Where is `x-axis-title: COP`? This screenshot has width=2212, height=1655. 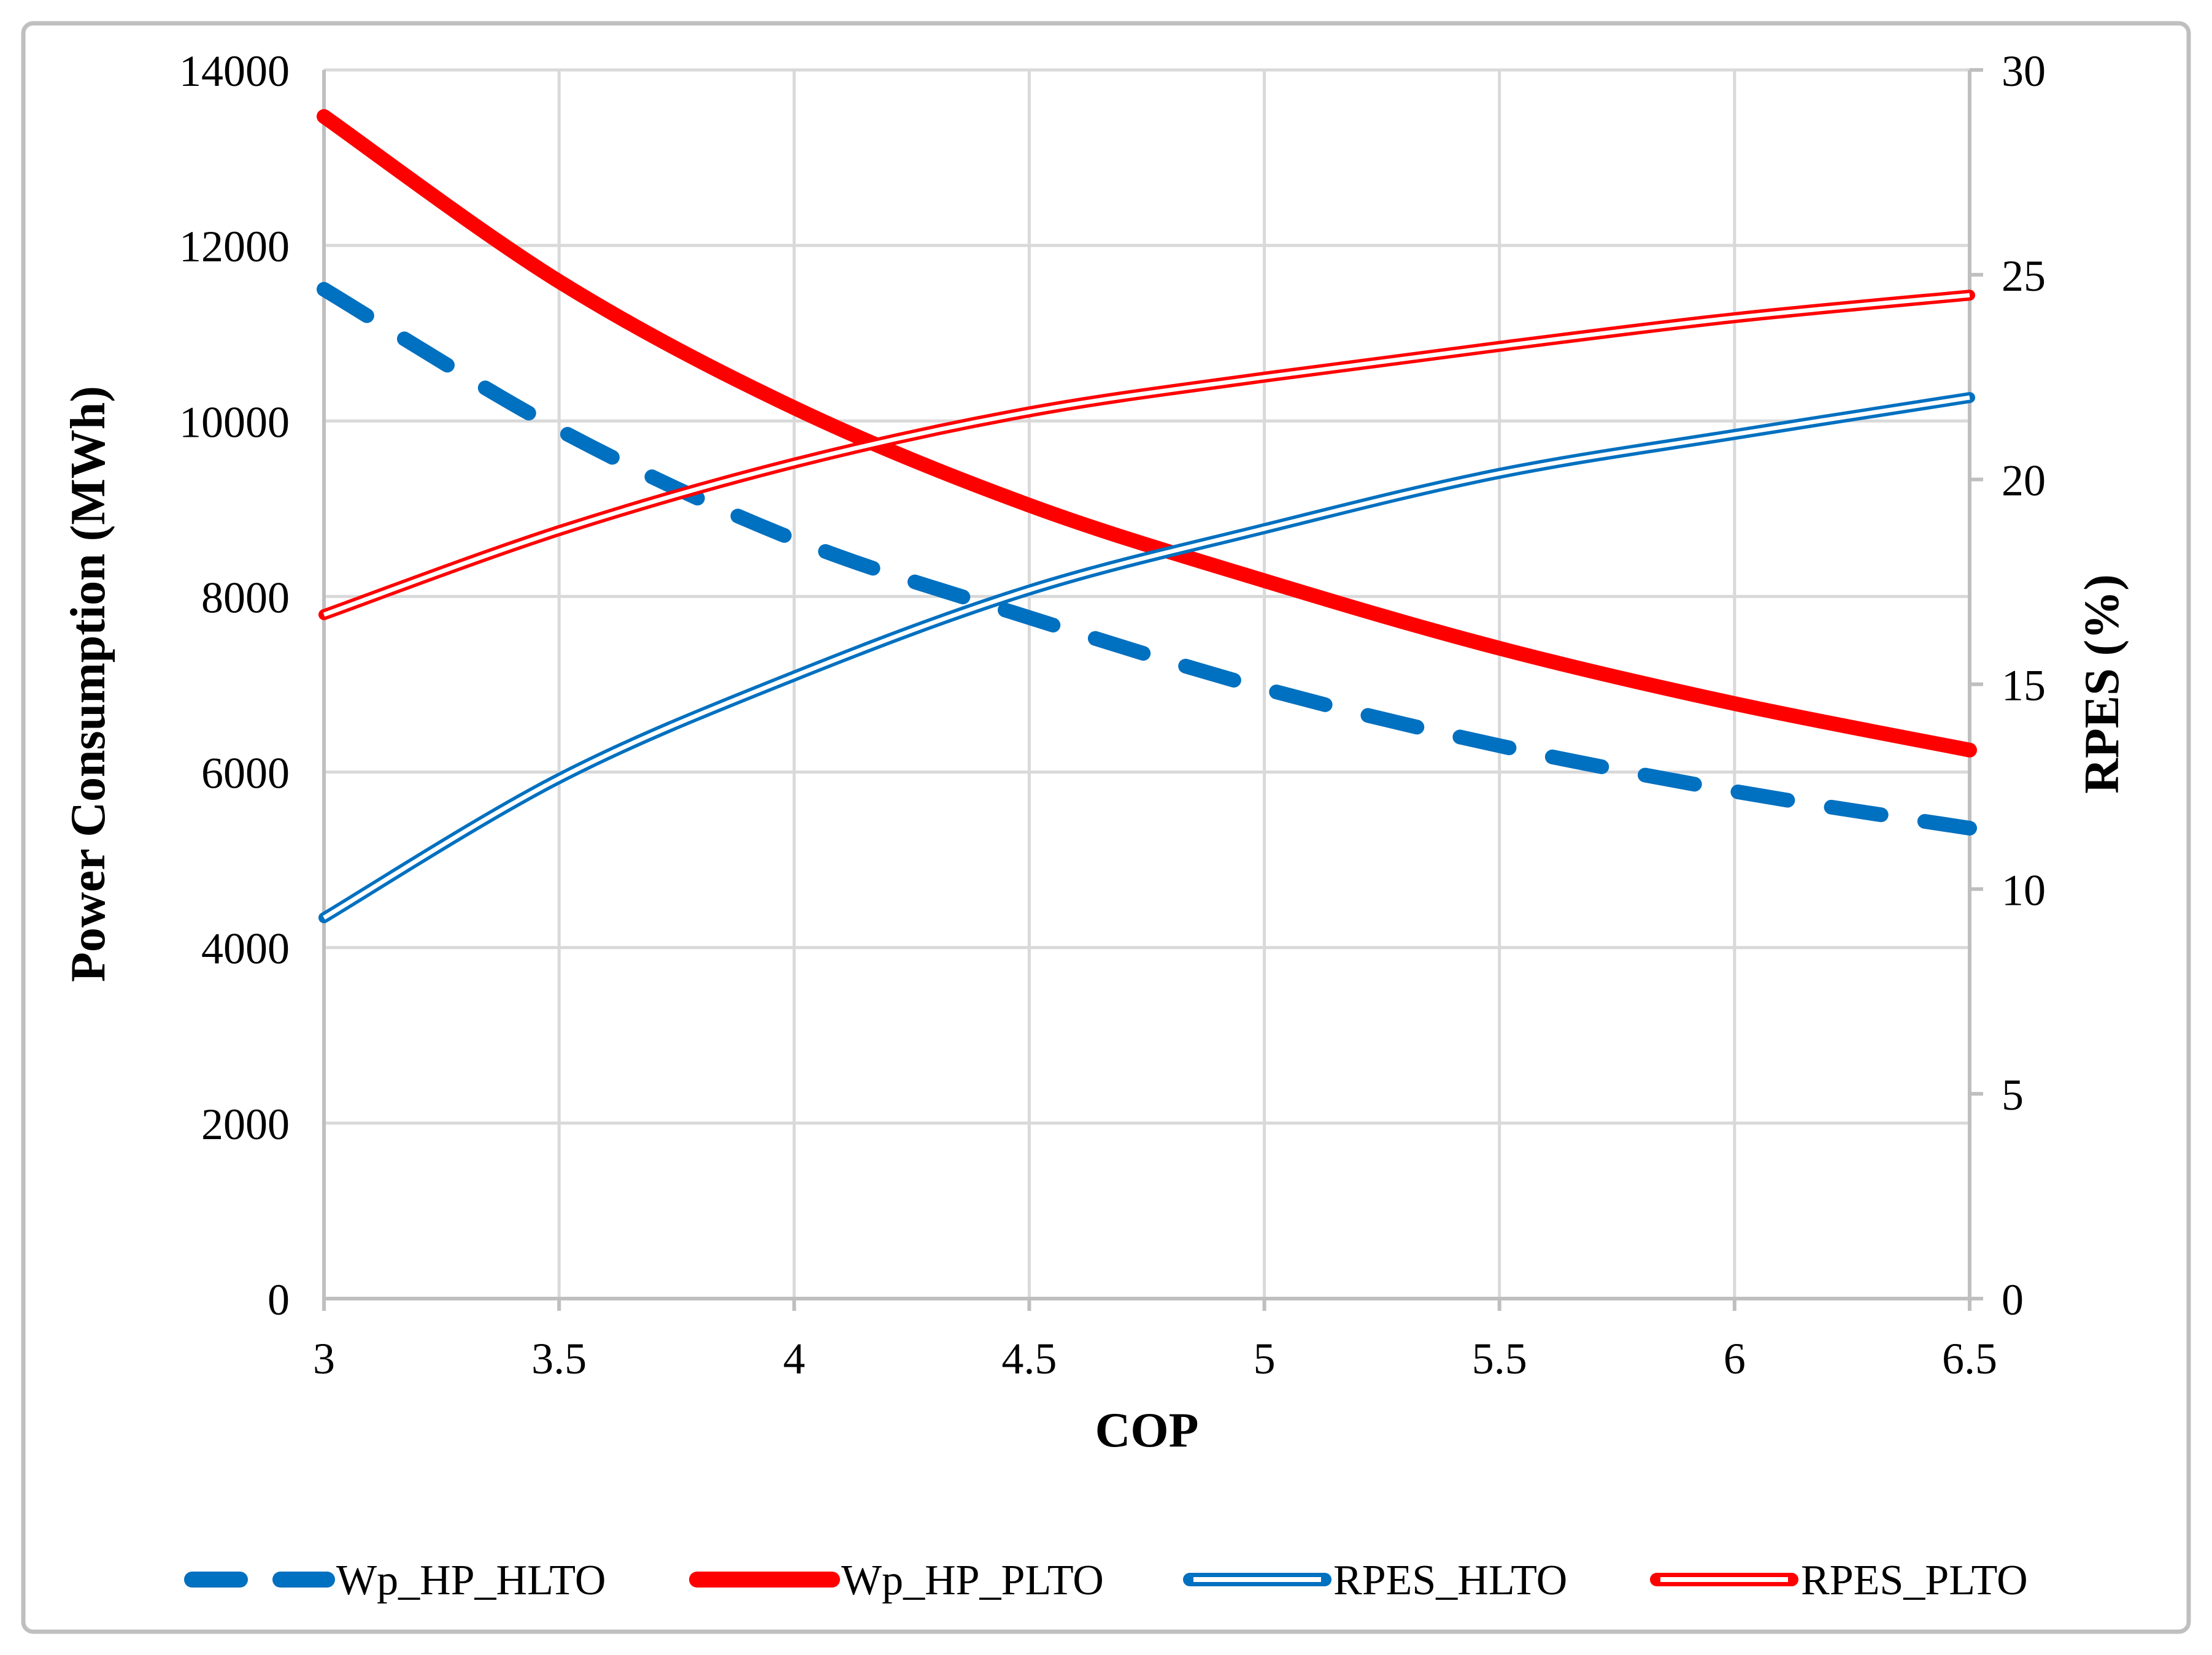 x-axis-title: COP is located at coordinates (1147, 1430).